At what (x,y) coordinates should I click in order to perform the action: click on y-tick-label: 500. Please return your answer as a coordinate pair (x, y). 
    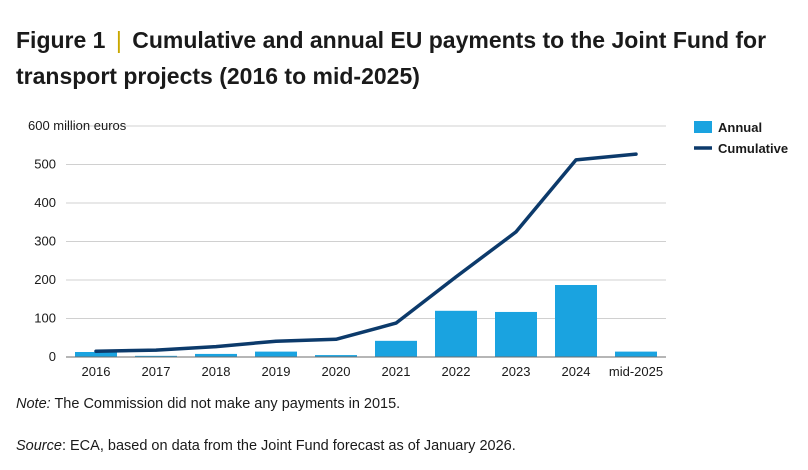
    Looking at the image, I should click on (45, 164).